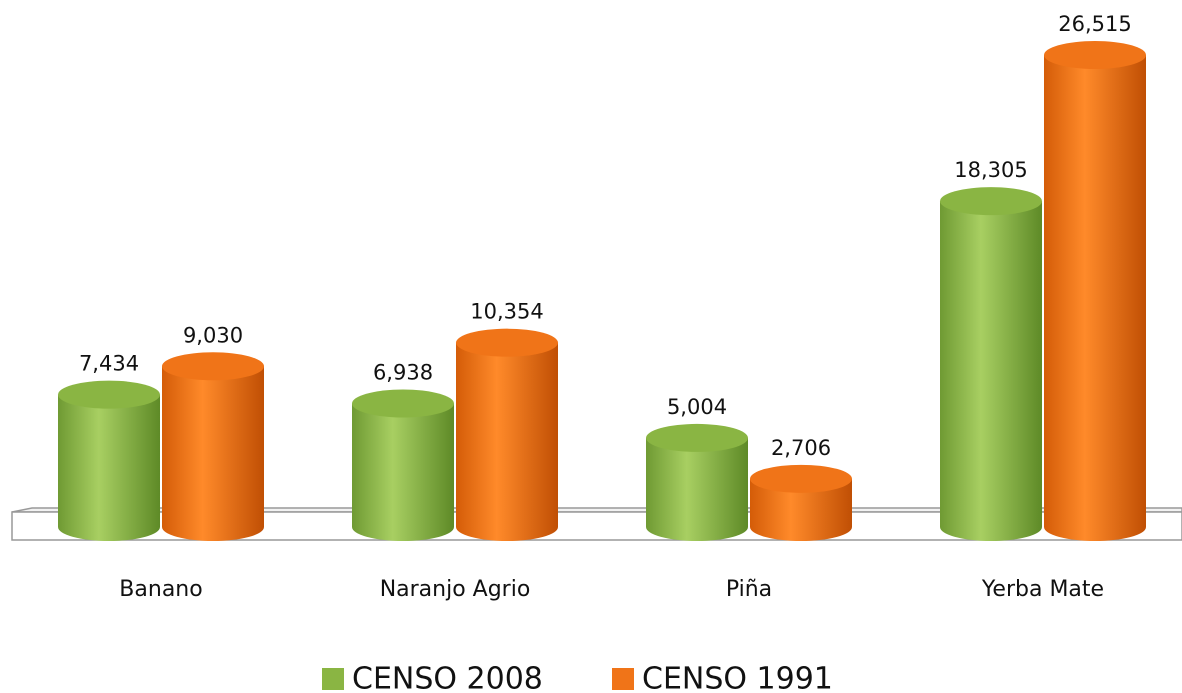 This screenshot has width=1182, height=693. I want to click on x-tick-label: Naranjo Agrio, so click(455, 589).